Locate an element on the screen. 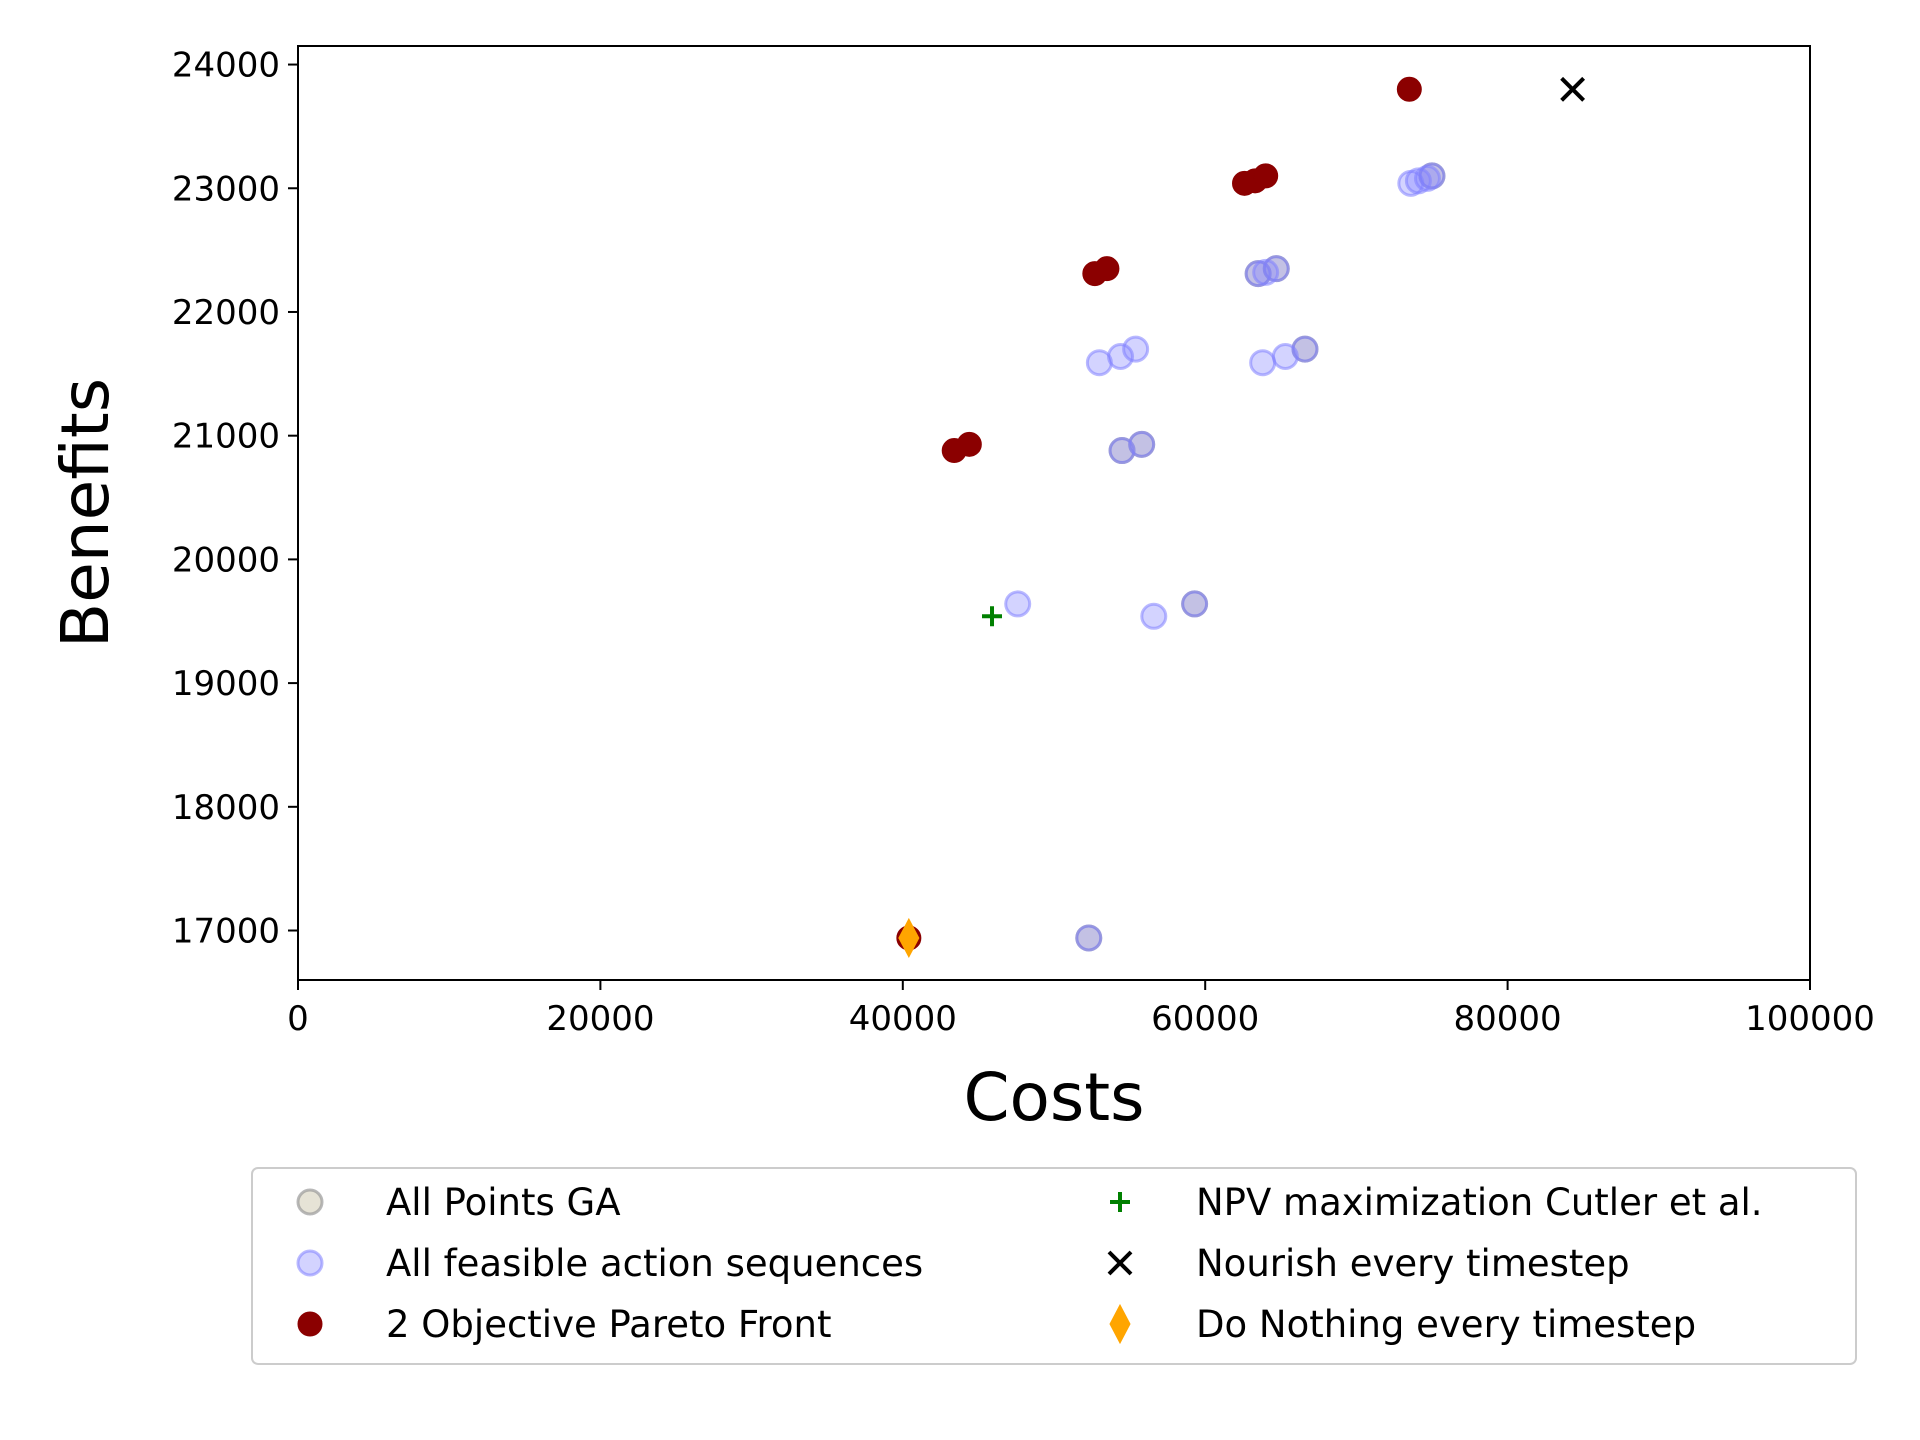 This screenshot has height=1440, width=1920. legend-label-all-points-ga: All Points GA is located at coordinates (503, 1202).